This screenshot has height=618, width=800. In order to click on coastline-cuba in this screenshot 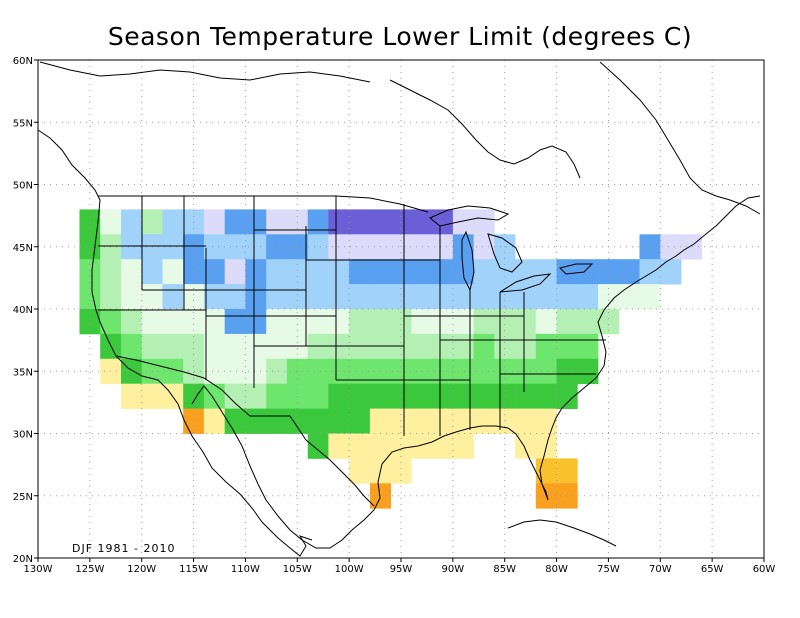, I will do `click(562, 533)`.